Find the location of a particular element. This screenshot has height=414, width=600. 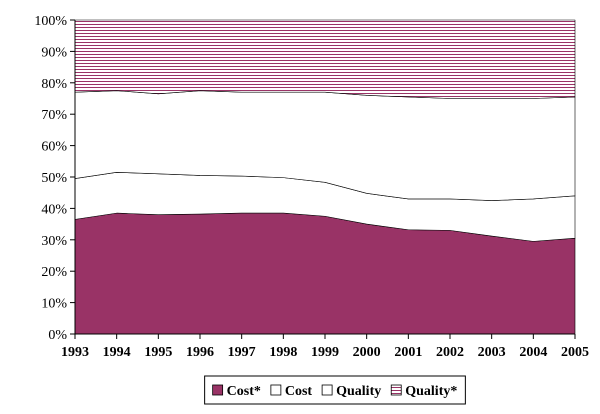

y-tick-label: 10% is located at coordinates (54, 304).